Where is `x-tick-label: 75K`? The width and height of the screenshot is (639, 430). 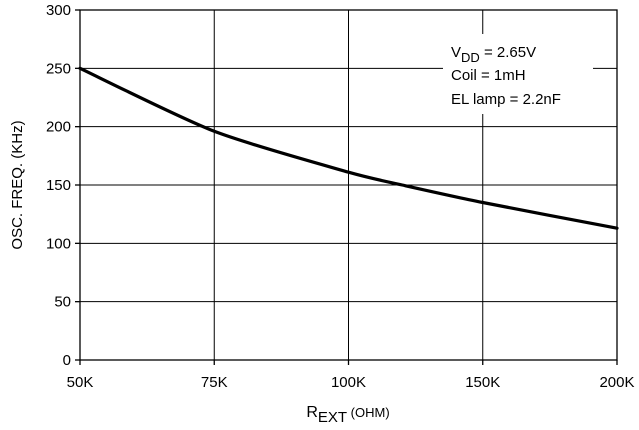 x-tick-label: 75K is located at coordinates (214, 382).